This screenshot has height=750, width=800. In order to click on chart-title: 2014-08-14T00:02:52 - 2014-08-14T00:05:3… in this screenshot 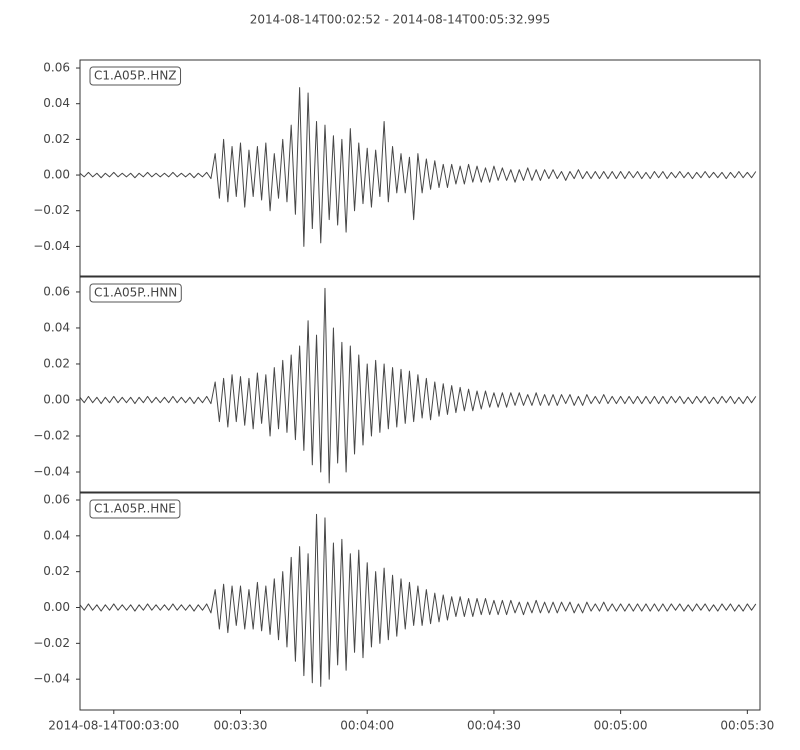, I will do `click(400, 20)`.